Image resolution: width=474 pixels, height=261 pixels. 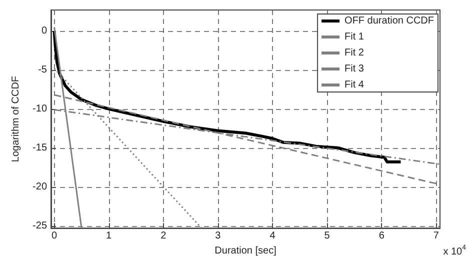 I want to click on y-tick-label: 0, so click(x=44, y=31).